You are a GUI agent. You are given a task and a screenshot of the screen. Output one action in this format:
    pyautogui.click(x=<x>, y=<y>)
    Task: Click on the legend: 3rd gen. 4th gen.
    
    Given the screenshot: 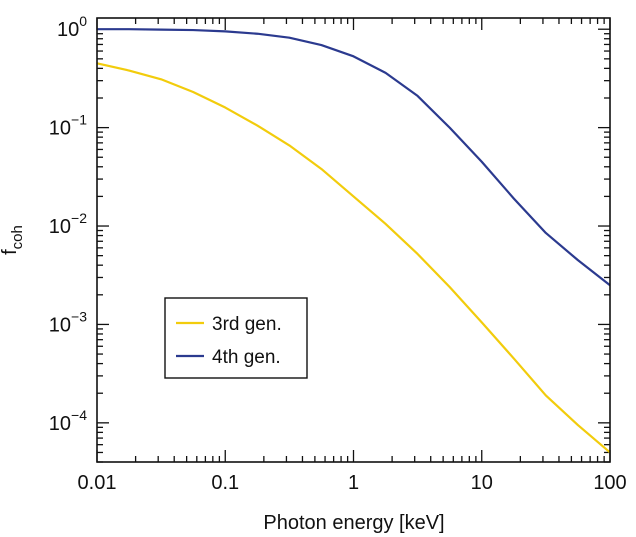 What is the action you would take?
    pyautogui.click(x=236, y=338)
    